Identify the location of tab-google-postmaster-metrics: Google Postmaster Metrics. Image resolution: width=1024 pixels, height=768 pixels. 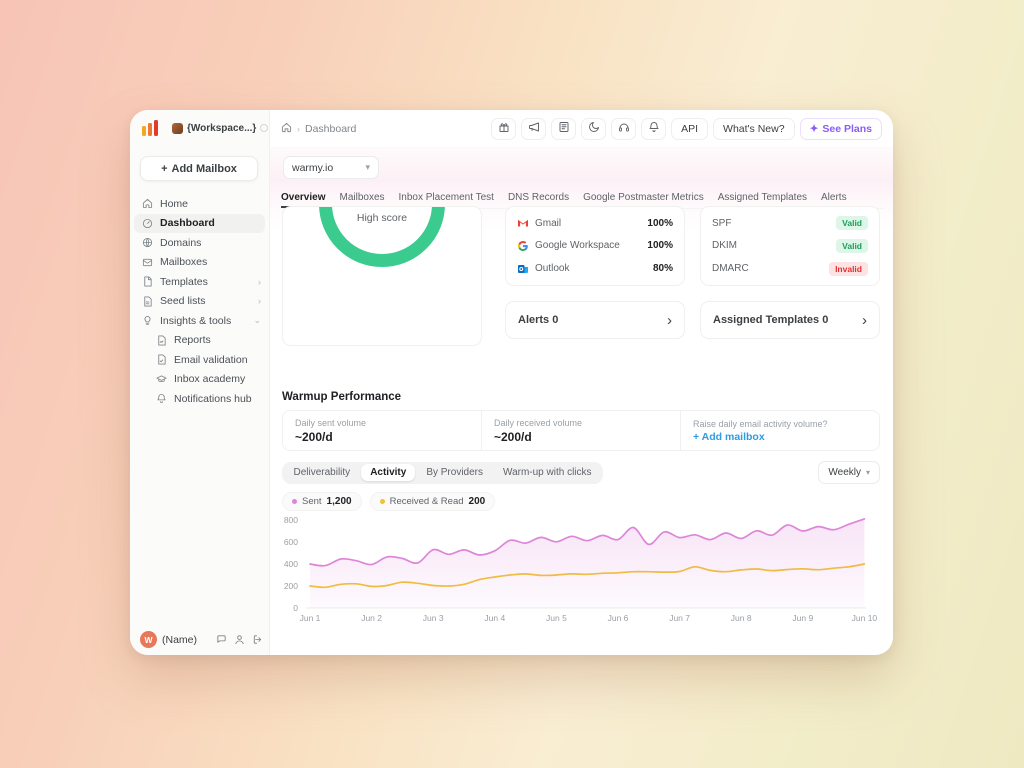
(643, 197).